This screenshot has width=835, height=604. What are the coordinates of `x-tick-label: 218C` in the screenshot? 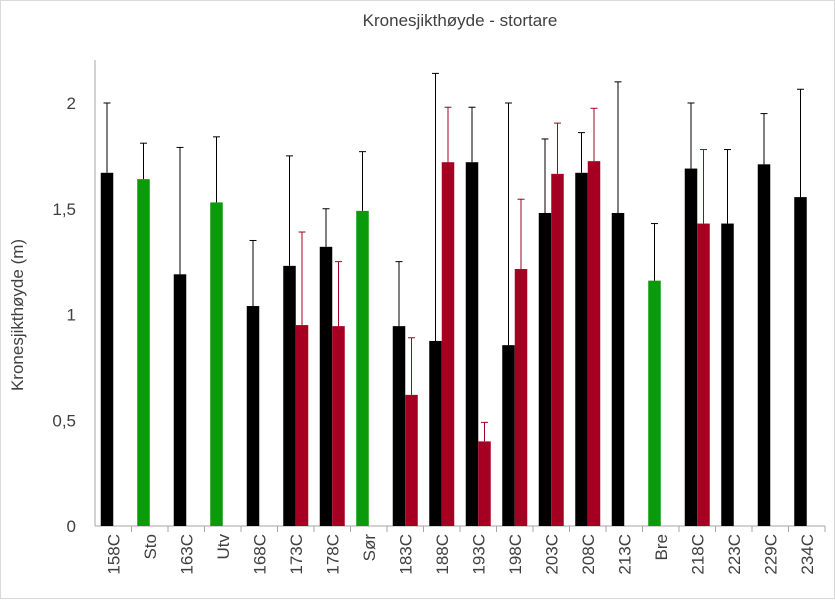 It's located at (697, 554).